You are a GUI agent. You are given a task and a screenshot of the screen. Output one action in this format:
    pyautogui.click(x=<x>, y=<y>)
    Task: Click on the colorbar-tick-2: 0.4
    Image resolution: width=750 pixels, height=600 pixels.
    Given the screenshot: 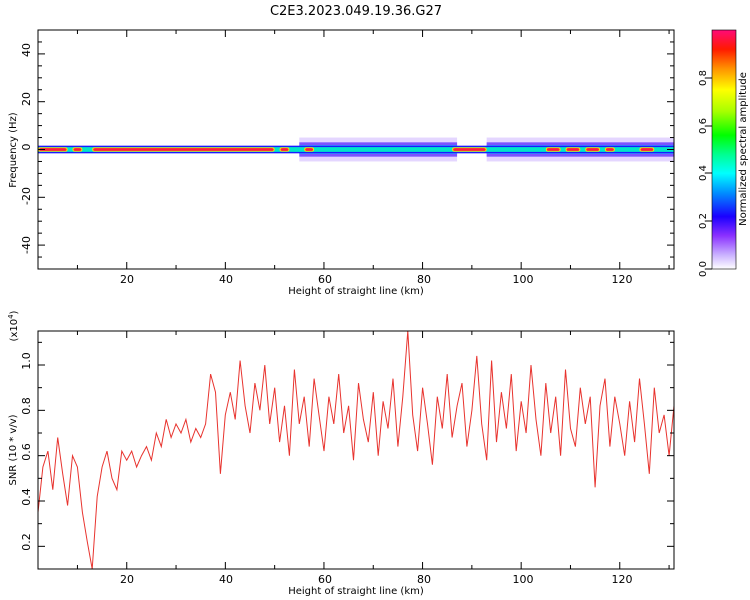 What is the action you would take?
    pyautogui.click(x=703, y=173)
    